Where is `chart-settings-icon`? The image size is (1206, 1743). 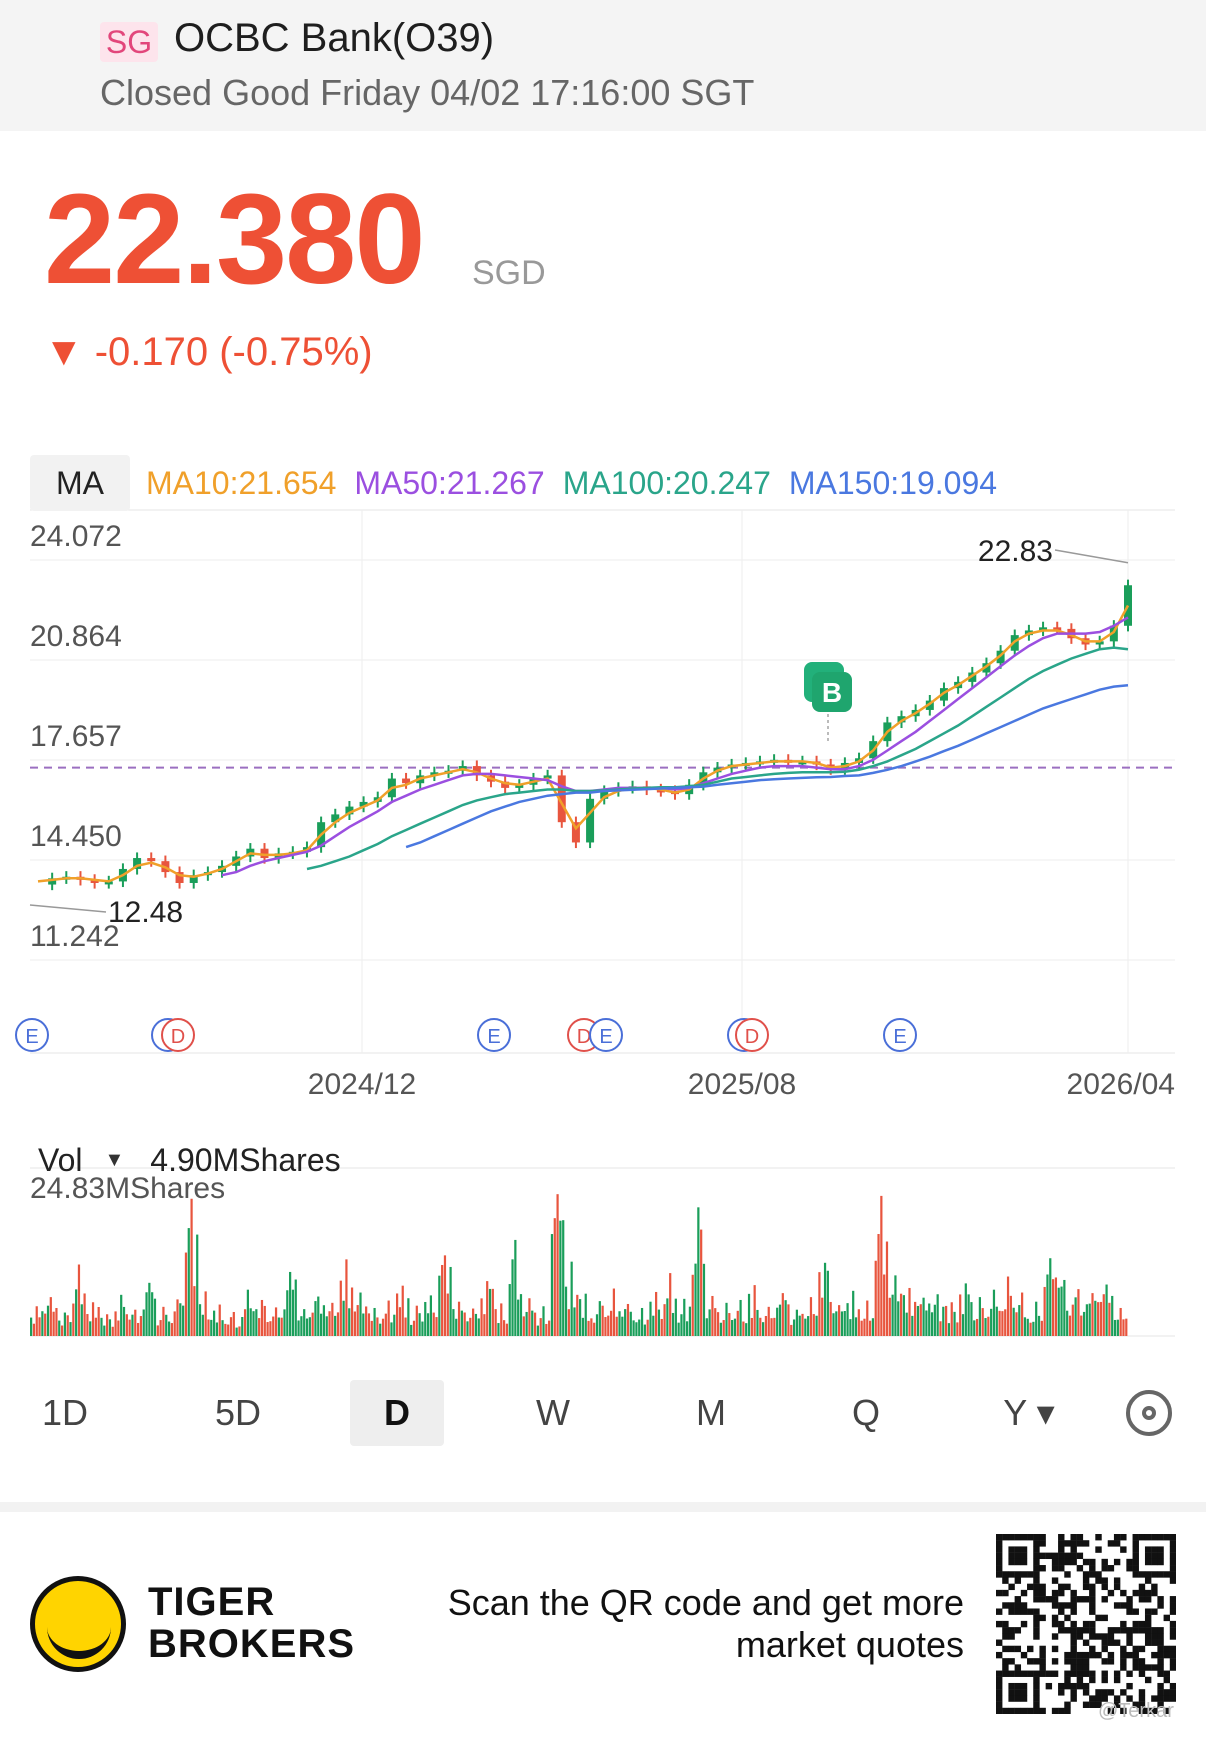 chart-settings-icon is located at coordinates (1149, 1413).